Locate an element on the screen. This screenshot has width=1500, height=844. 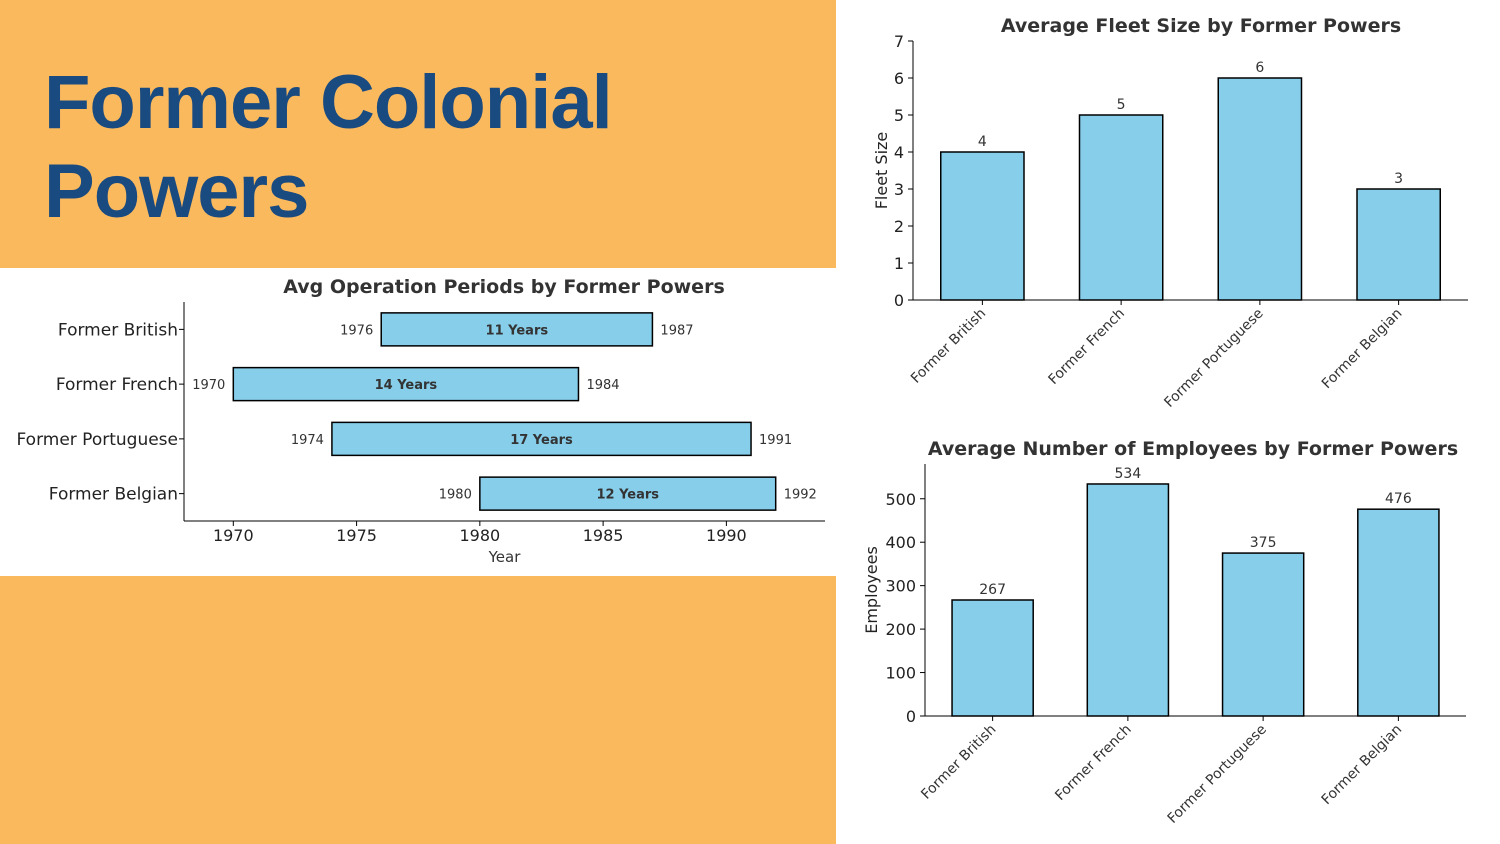
x-tick-label: 1990 is located at coordinates (726, 535).